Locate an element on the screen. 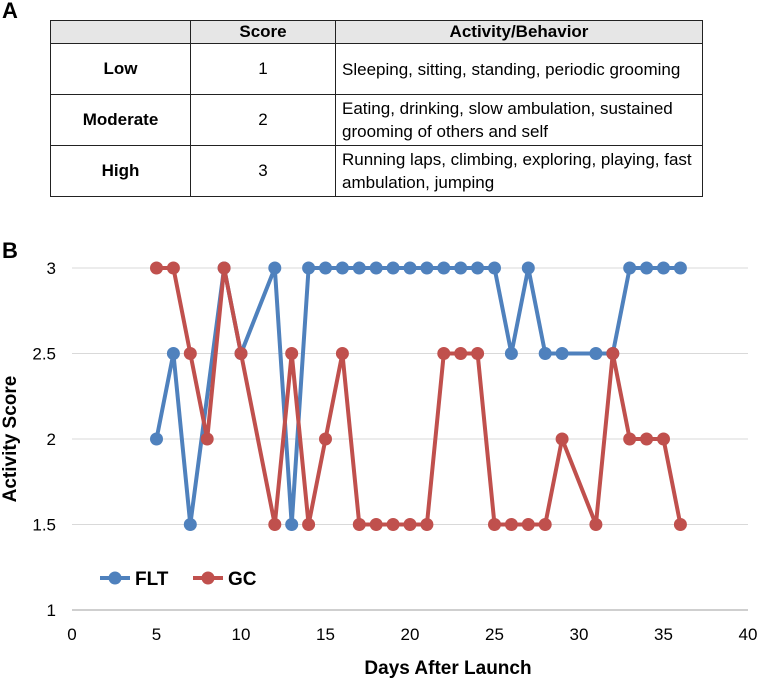  score-cell: 1 is located at coordinates (263, 69).